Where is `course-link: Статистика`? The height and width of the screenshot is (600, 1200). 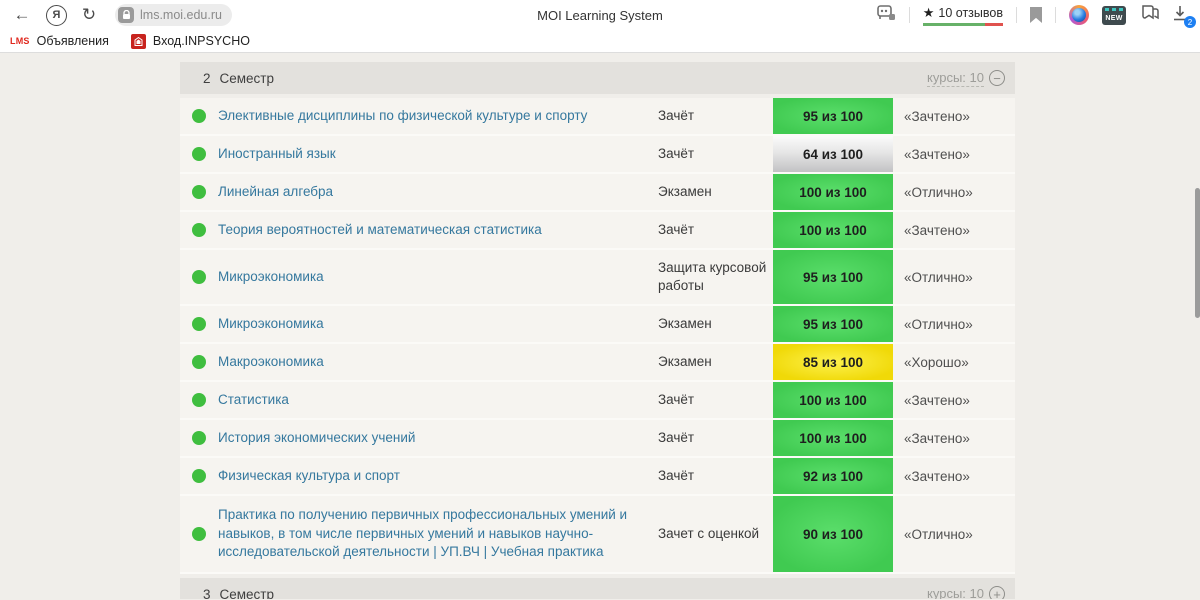
course-link: Статистика is located at coordinates (253, 399).